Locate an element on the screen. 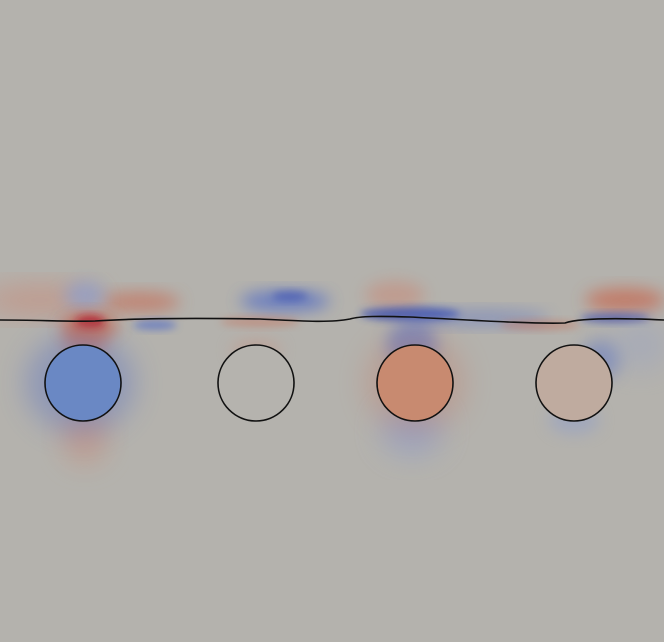 The width and height of the screenshot is (664, 642). interface-line is located at coordinates (332, 319).